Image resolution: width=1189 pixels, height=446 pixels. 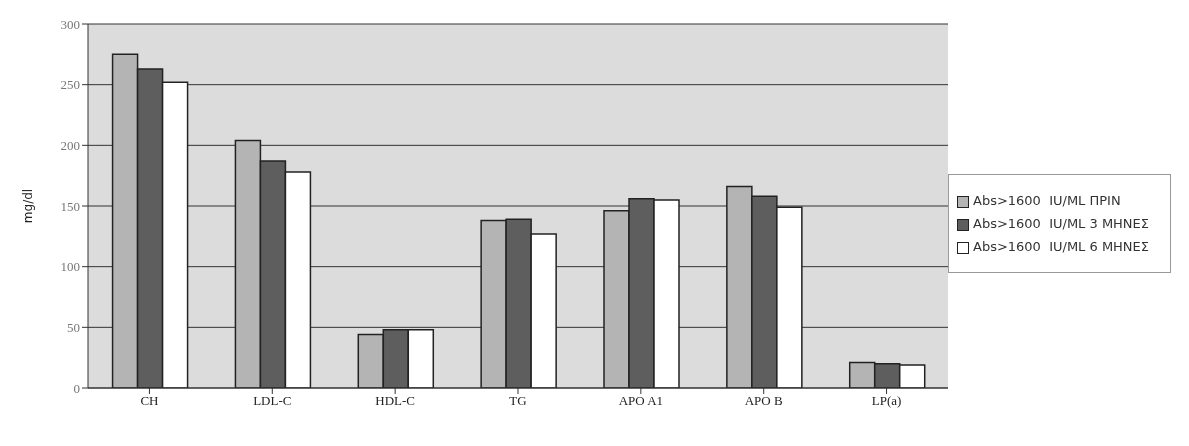 What do you see at coordinates (76, 388) in the screenshot?
I see `y-tick-label: 0` at bounding box center [76, 388].